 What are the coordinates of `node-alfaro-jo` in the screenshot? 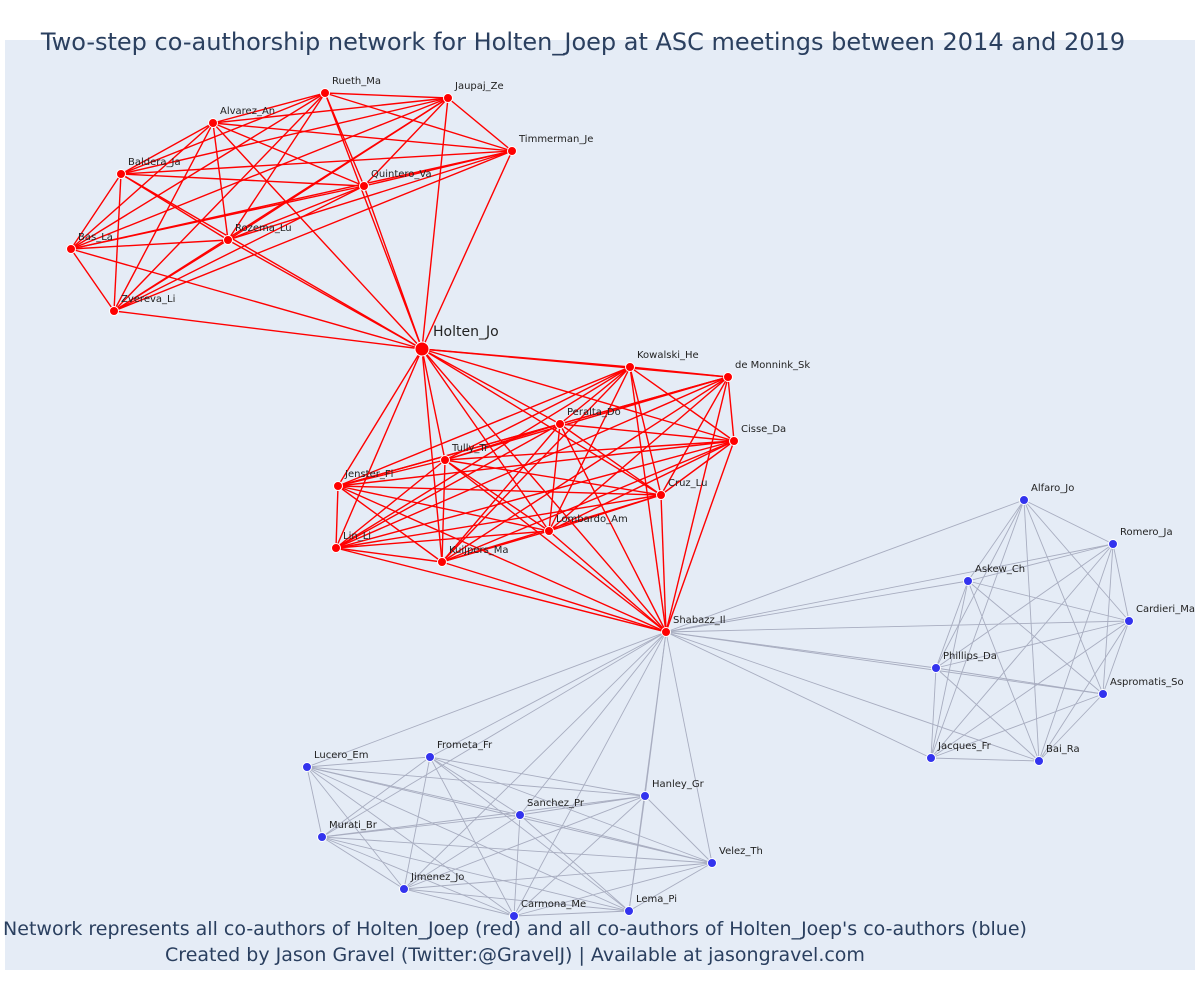 It's located at (1024, 500).